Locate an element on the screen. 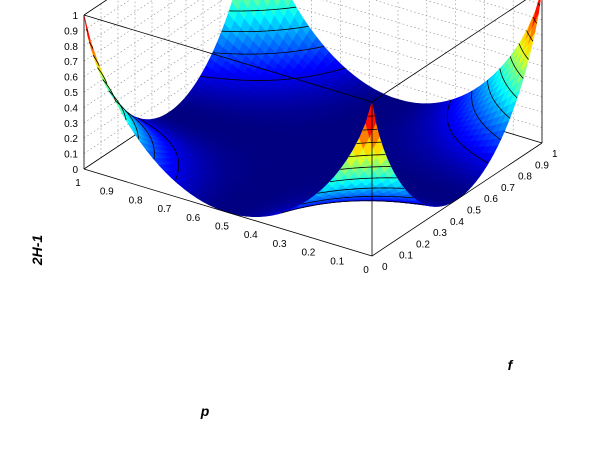 The height and width of the screenshot is (461, 599). y-tick-label: 0.2 is located at coordinates (423, 244).